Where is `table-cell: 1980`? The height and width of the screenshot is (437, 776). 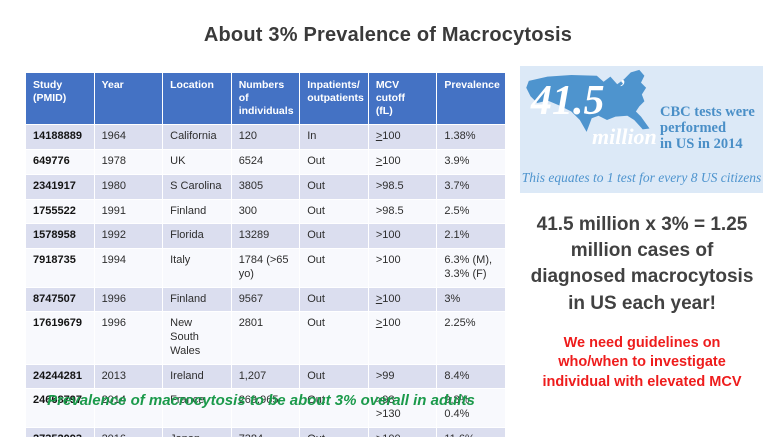
table-cell: 1980 is located at coordinates (128, 186).